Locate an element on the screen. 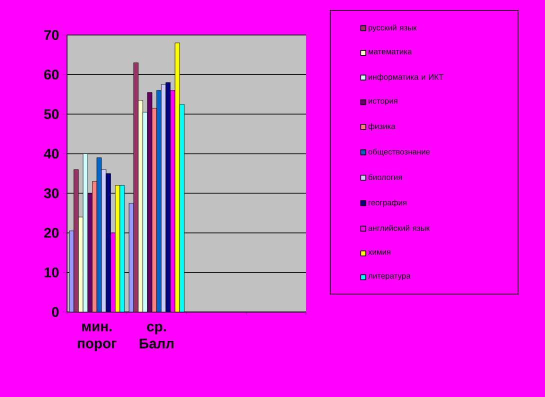 The image size is (545, 397). y-tick-label: 20 is located at coordinates (51, 233).